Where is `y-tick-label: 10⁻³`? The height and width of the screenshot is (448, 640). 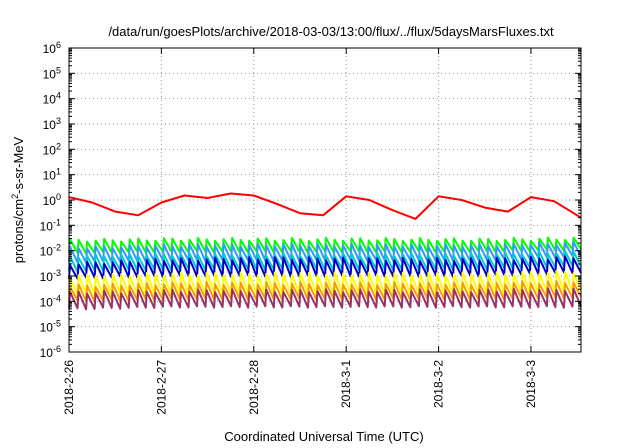
y-tick-label: 10⁻³ is located at coordinates (50, 276).